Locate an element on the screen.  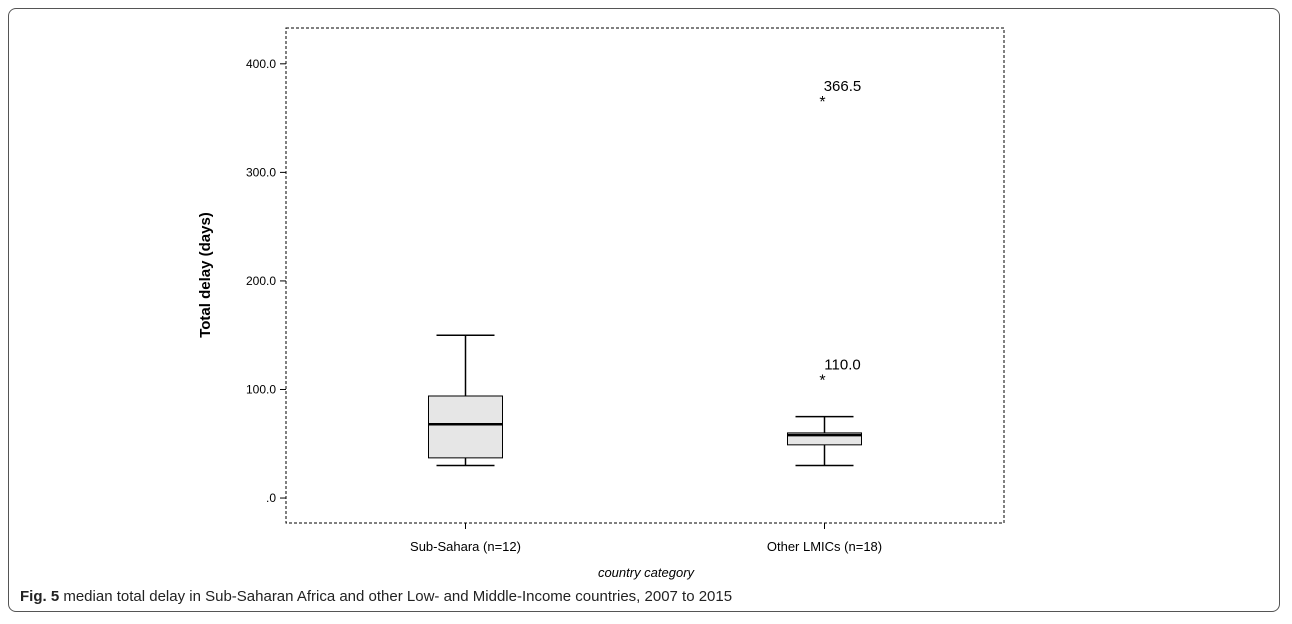
y-axis-label: Total delay (days) is located at coordinates (205, 275).